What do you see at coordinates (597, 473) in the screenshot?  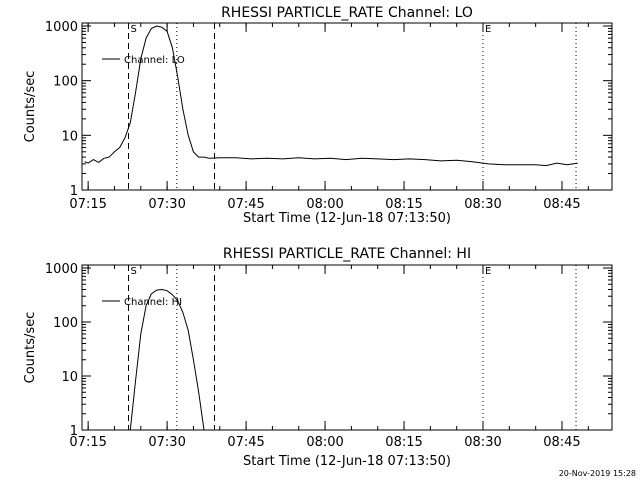 I see `footer-timestamp: 20-Nov-2019 15:28` at bounding box center [597, 473].